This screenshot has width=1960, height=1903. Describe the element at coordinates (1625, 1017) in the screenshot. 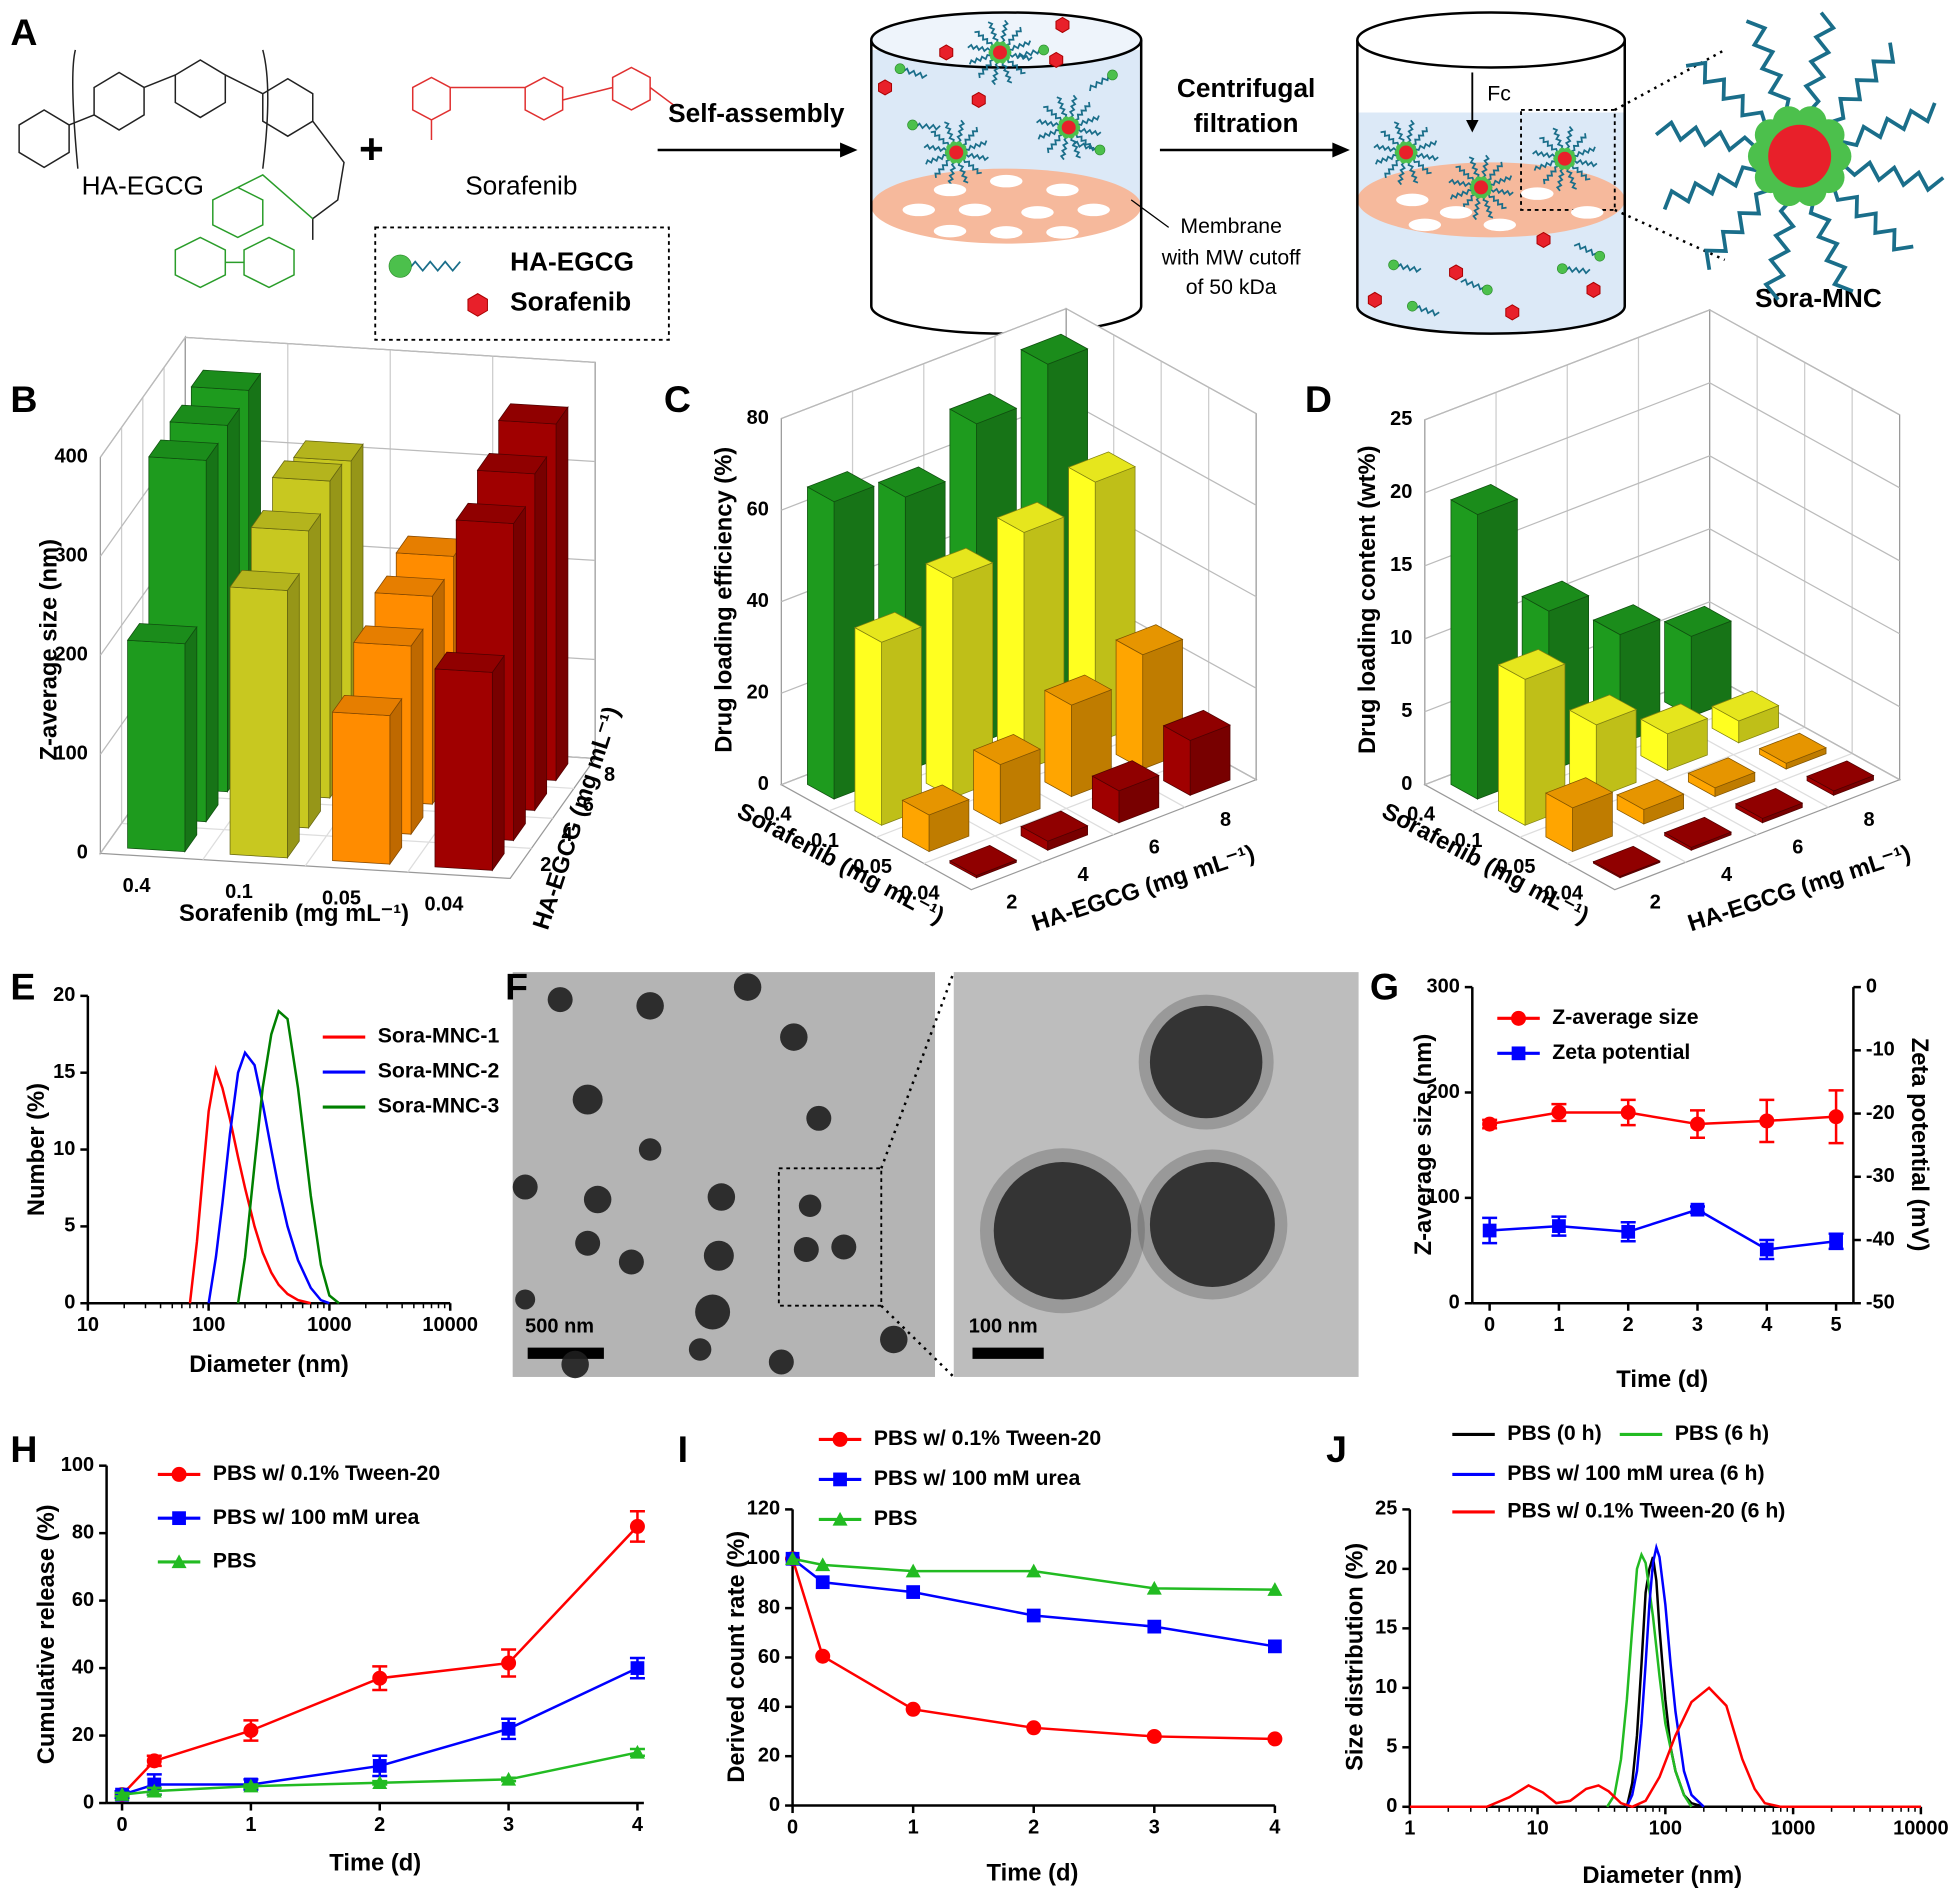

I see `legend-label: Z-average size` at that location.